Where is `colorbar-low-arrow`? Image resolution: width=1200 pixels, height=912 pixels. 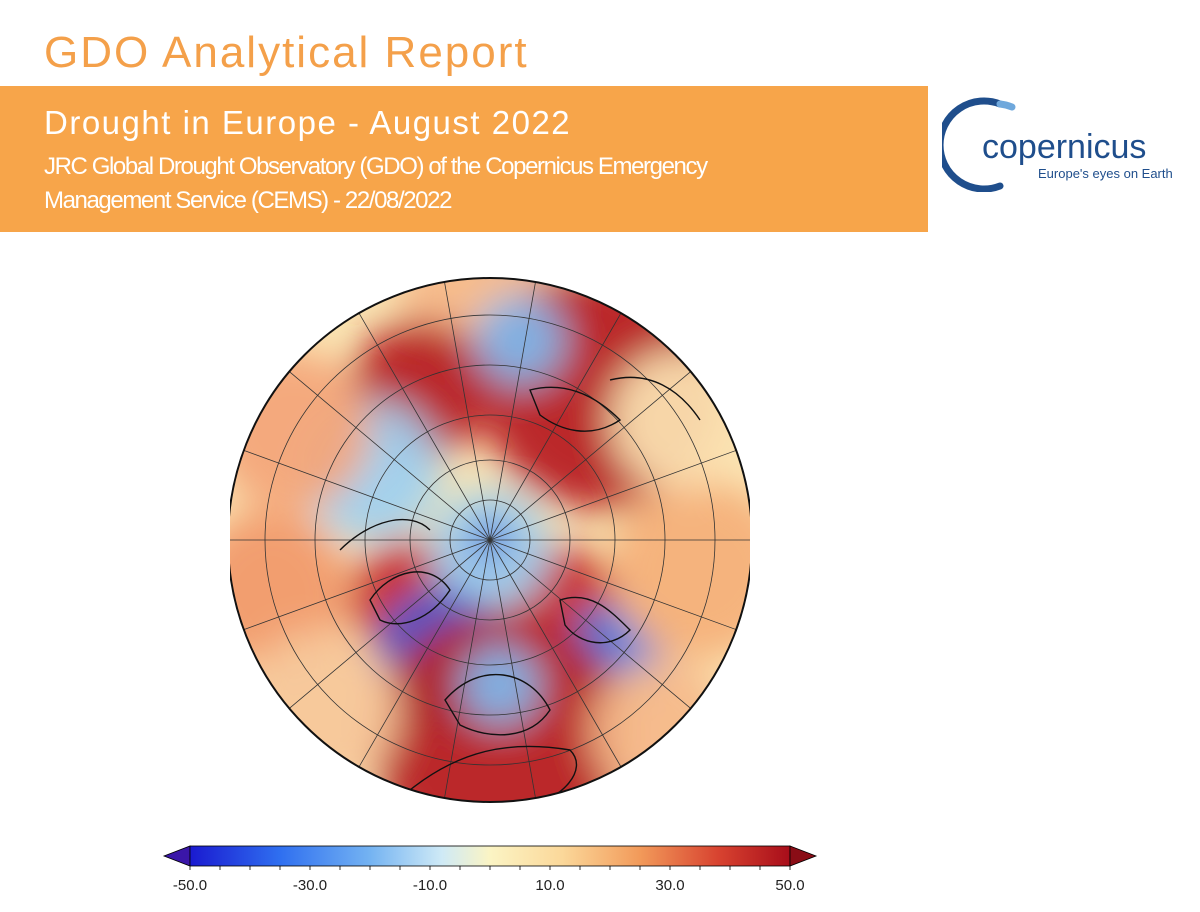 colorbar-low-arrow is located at coordinates (176, 856).